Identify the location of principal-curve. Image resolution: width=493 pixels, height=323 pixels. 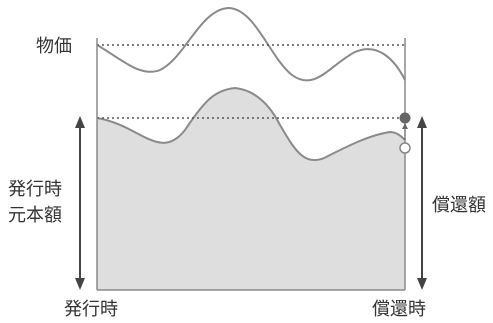
(251, 124).